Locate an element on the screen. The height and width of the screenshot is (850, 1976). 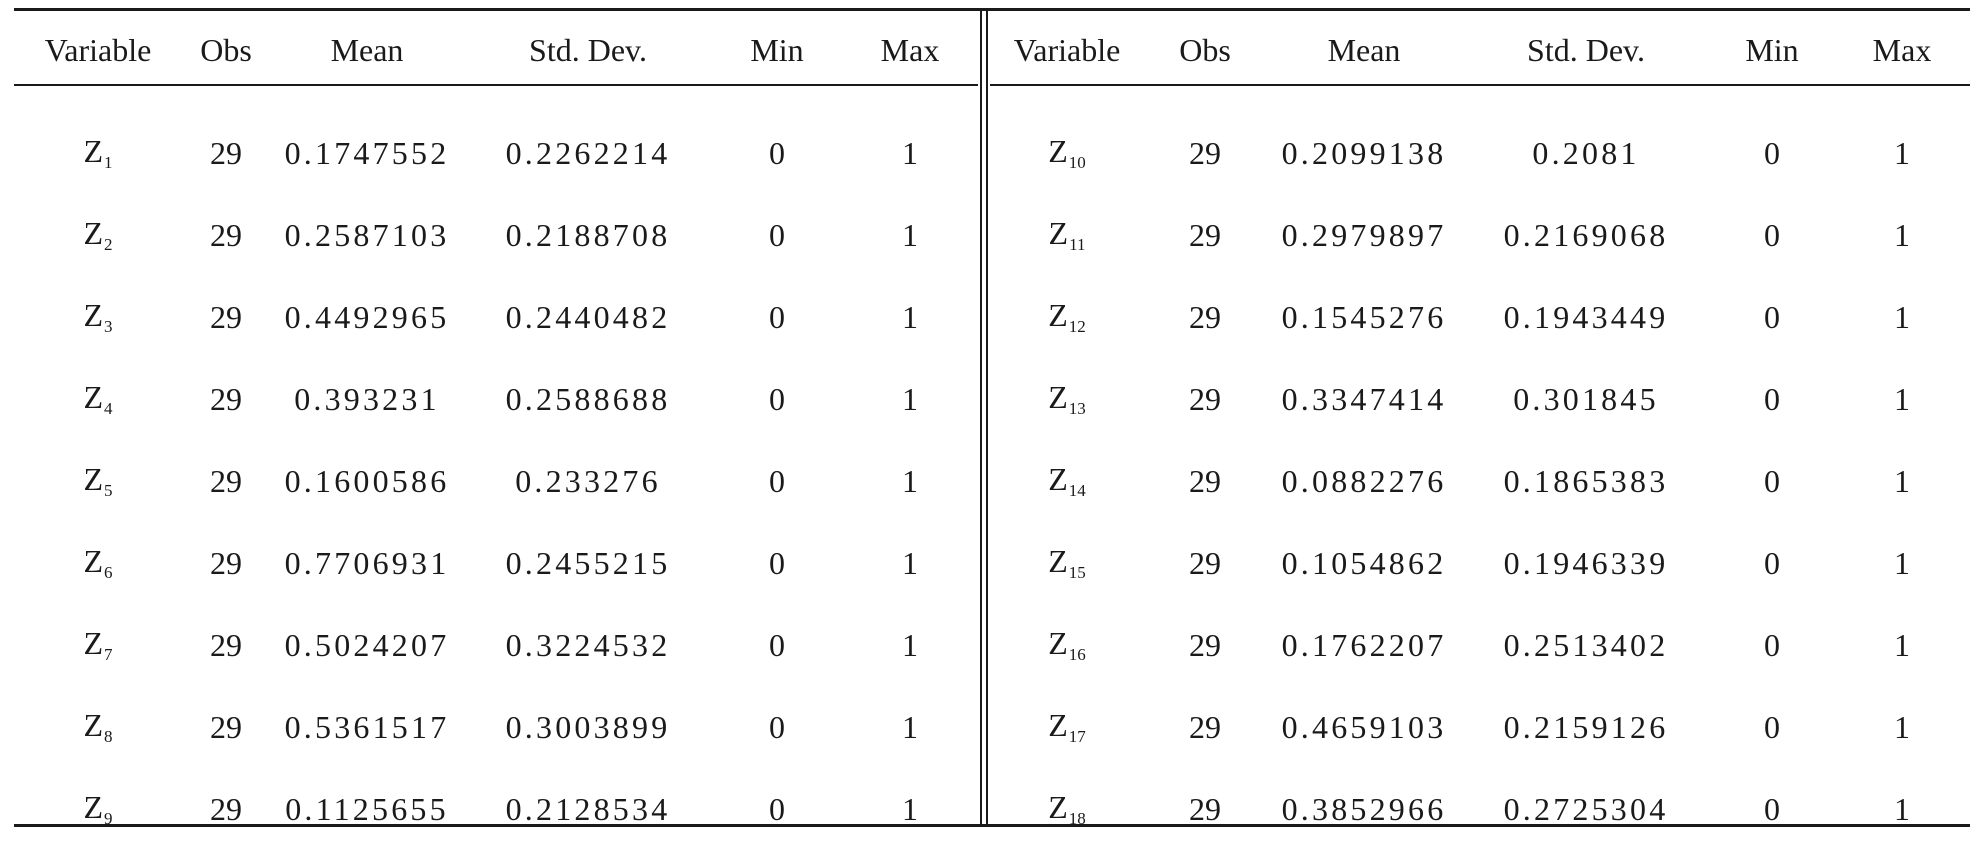
variable-subscript: 1 is located at coordinates (108, 162).